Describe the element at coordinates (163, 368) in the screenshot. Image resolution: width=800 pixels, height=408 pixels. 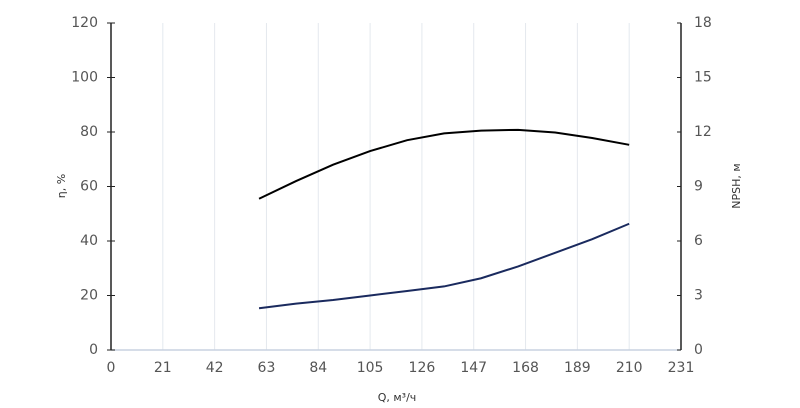
I see `x-tick-label: 21` at that location.